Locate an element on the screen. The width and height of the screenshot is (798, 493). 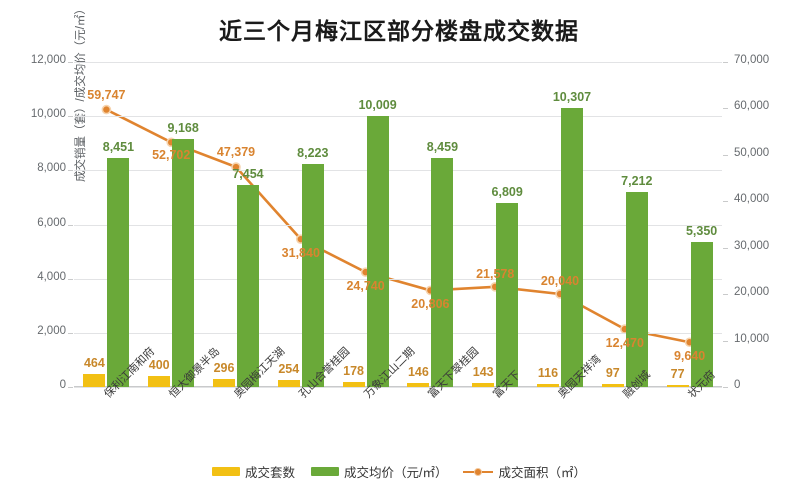
bar-label-avg-price: 8,451 is located at coordinates (118, 147).